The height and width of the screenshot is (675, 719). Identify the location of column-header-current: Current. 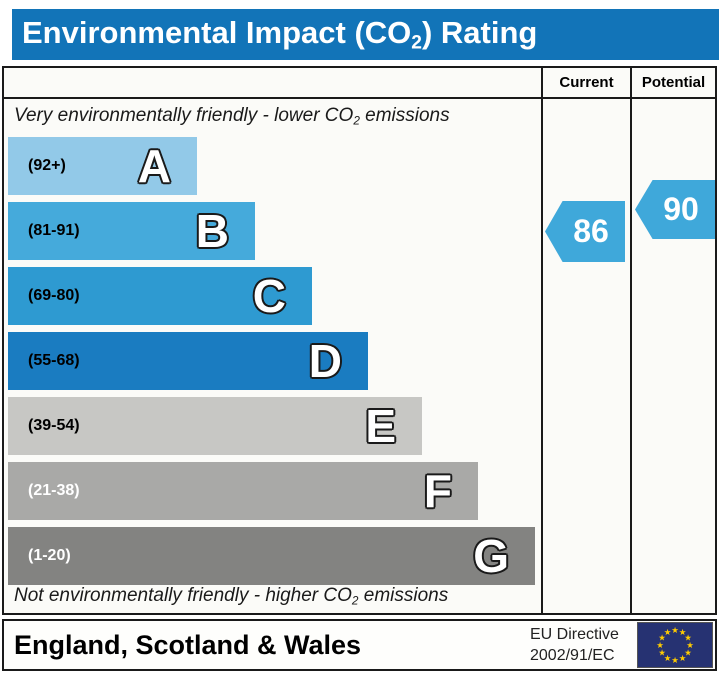
(586, 82).